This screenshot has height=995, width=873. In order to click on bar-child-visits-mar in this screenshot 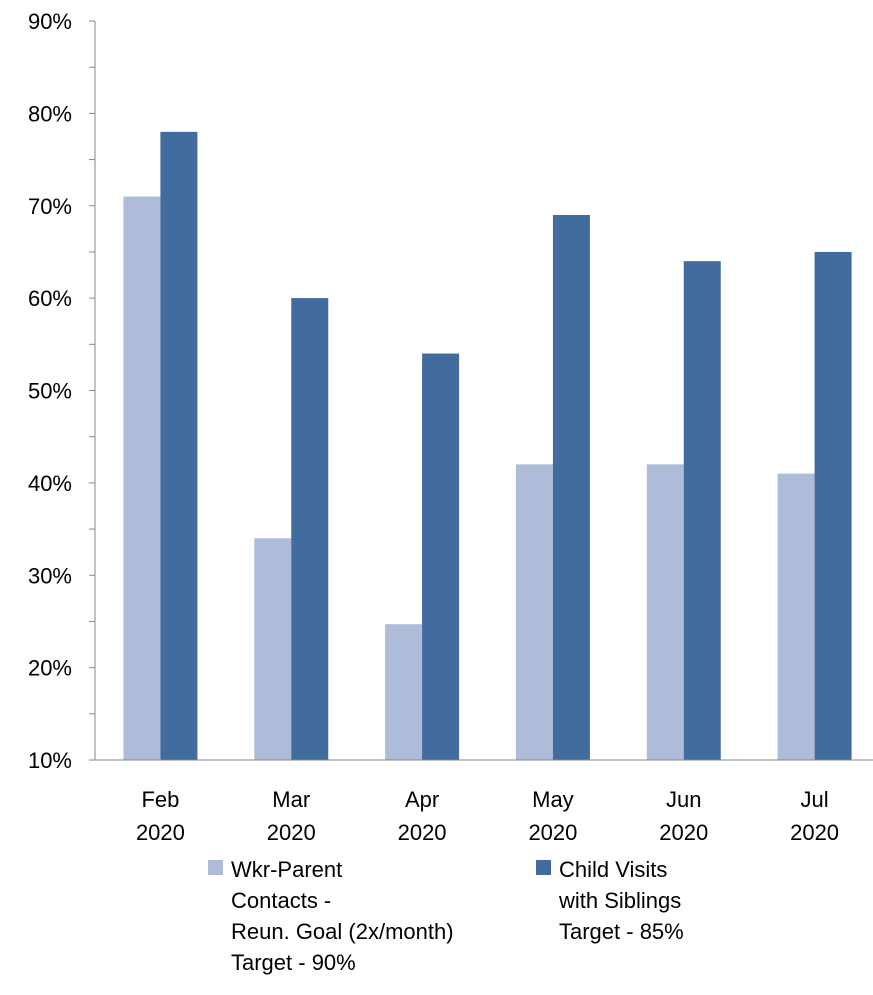, I will do `click(310, 529)`.